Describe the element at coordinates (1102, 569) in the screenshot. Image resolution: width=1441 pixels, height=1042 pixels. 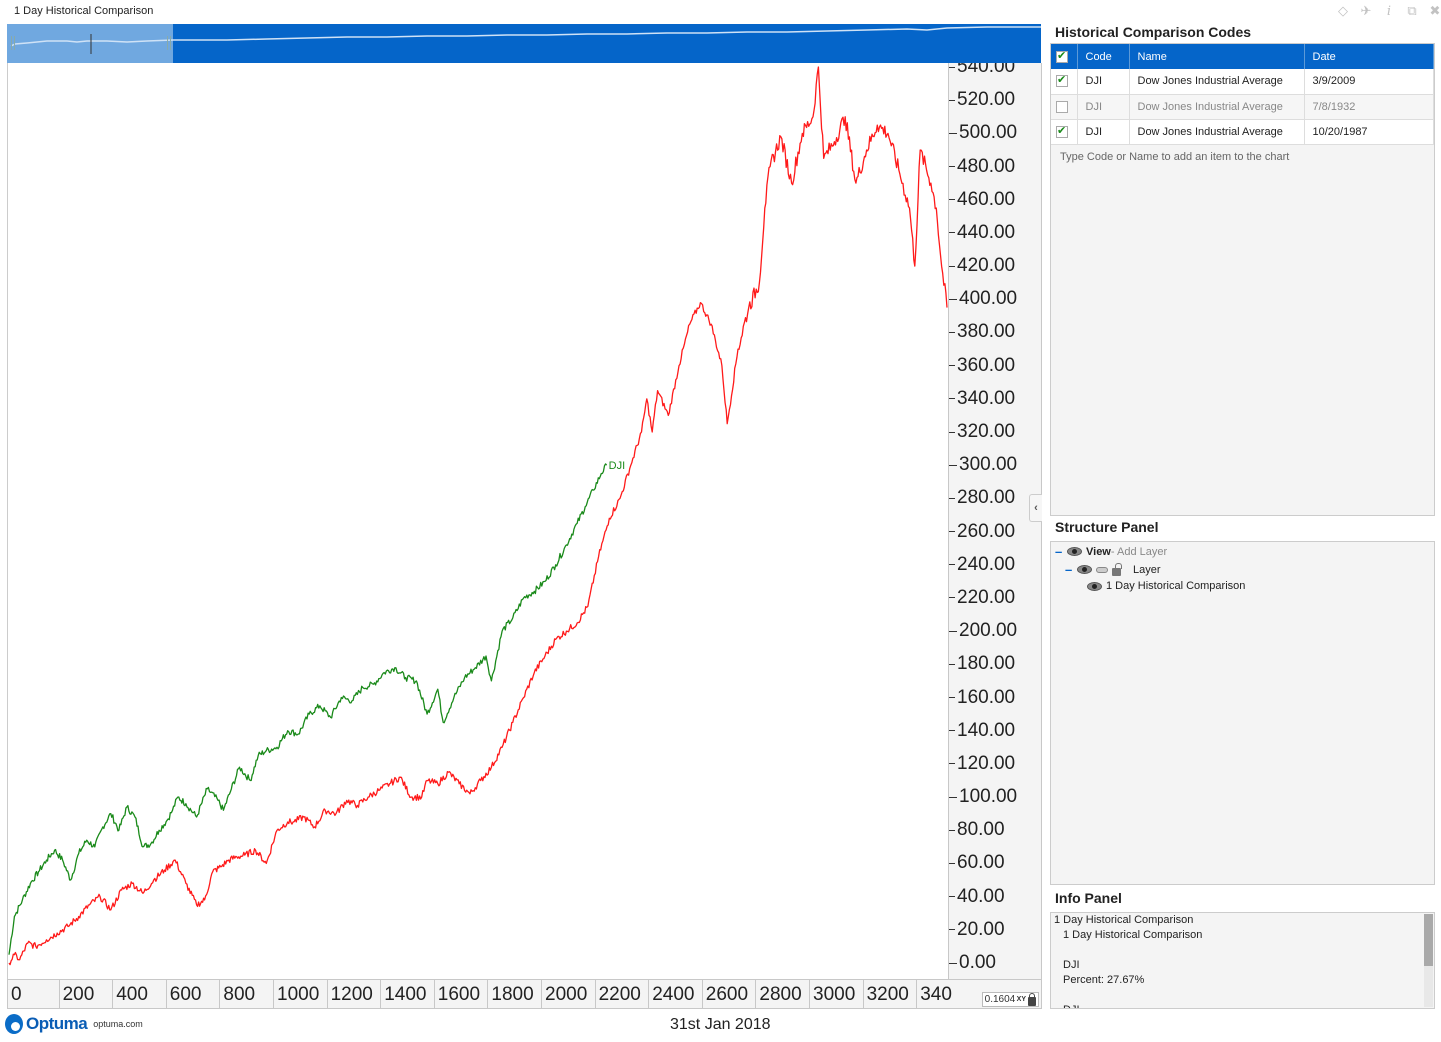
I see `link-icon` at that location.